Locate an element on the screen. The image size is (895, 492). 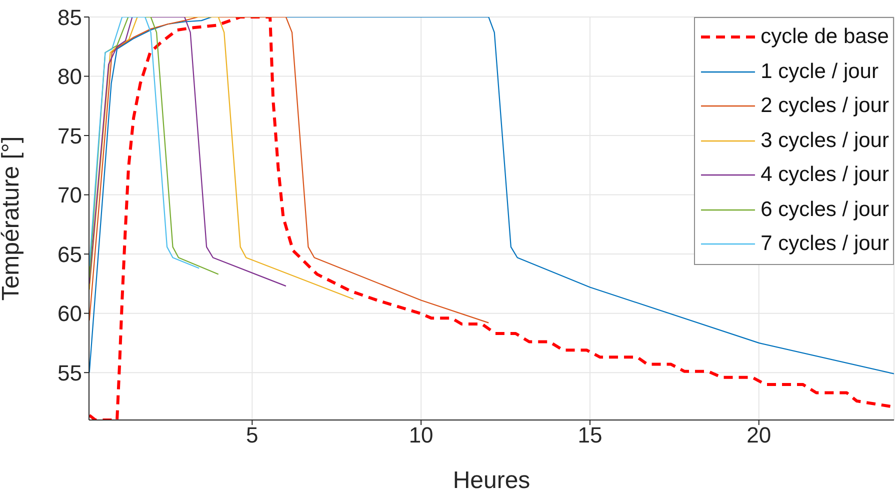
legend-label: 4 cycles / jour is located at coordinates (824, 175).